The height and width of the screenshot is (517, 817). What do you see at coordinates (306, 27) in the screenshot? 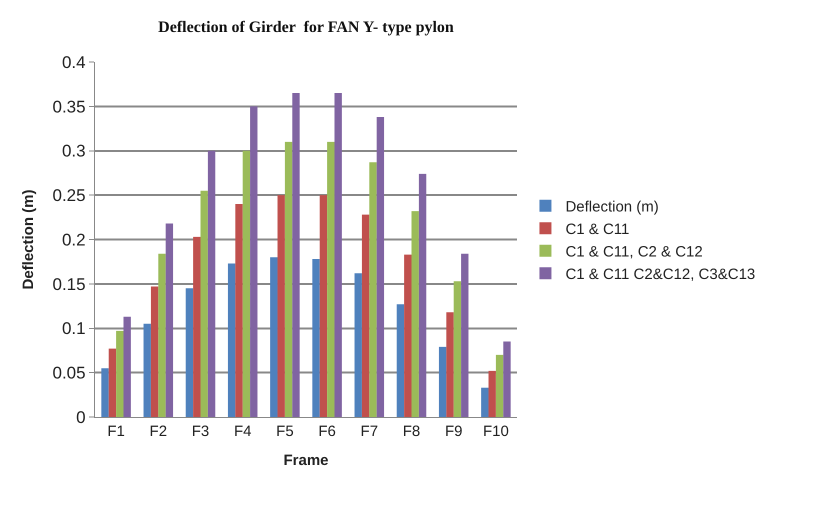
I see `chart-title: Deflection of Girder for FAN Y- type pylon` at bounding box center [306, 27].